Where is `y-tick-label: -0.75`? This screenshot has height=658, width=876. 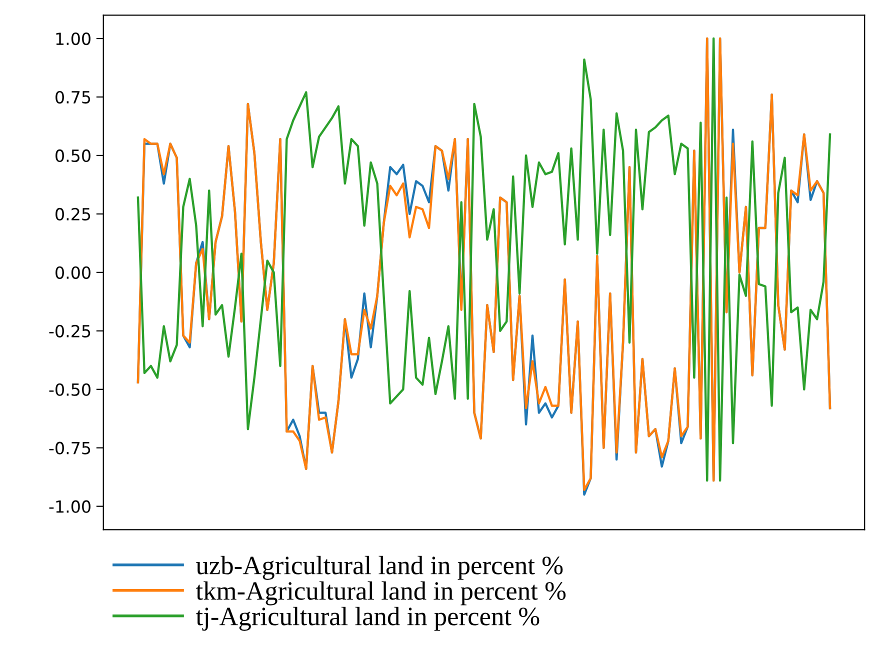
y-tick-label: -0.75 is located at coordinates (69, 448).